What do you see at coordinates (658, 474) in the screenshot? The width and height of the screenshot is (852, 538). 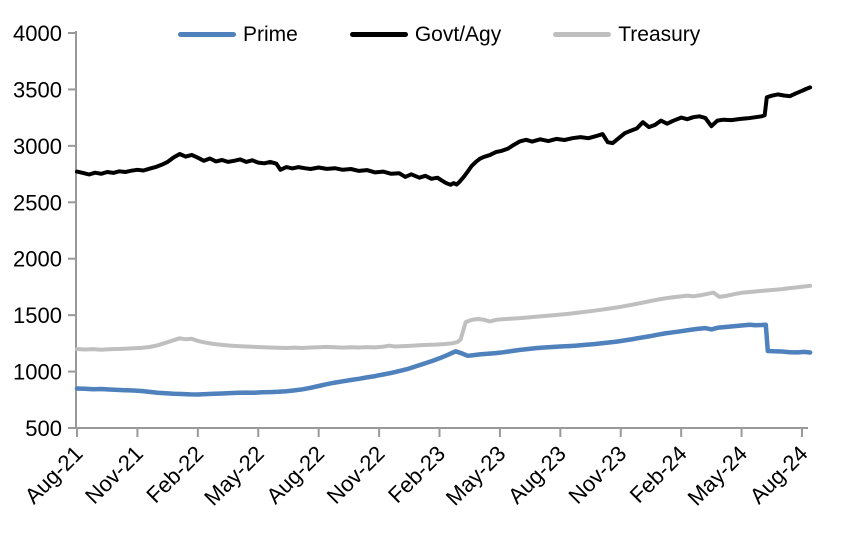 I see `x-tick-label: Feb-24` at bounding box center [658, 474].